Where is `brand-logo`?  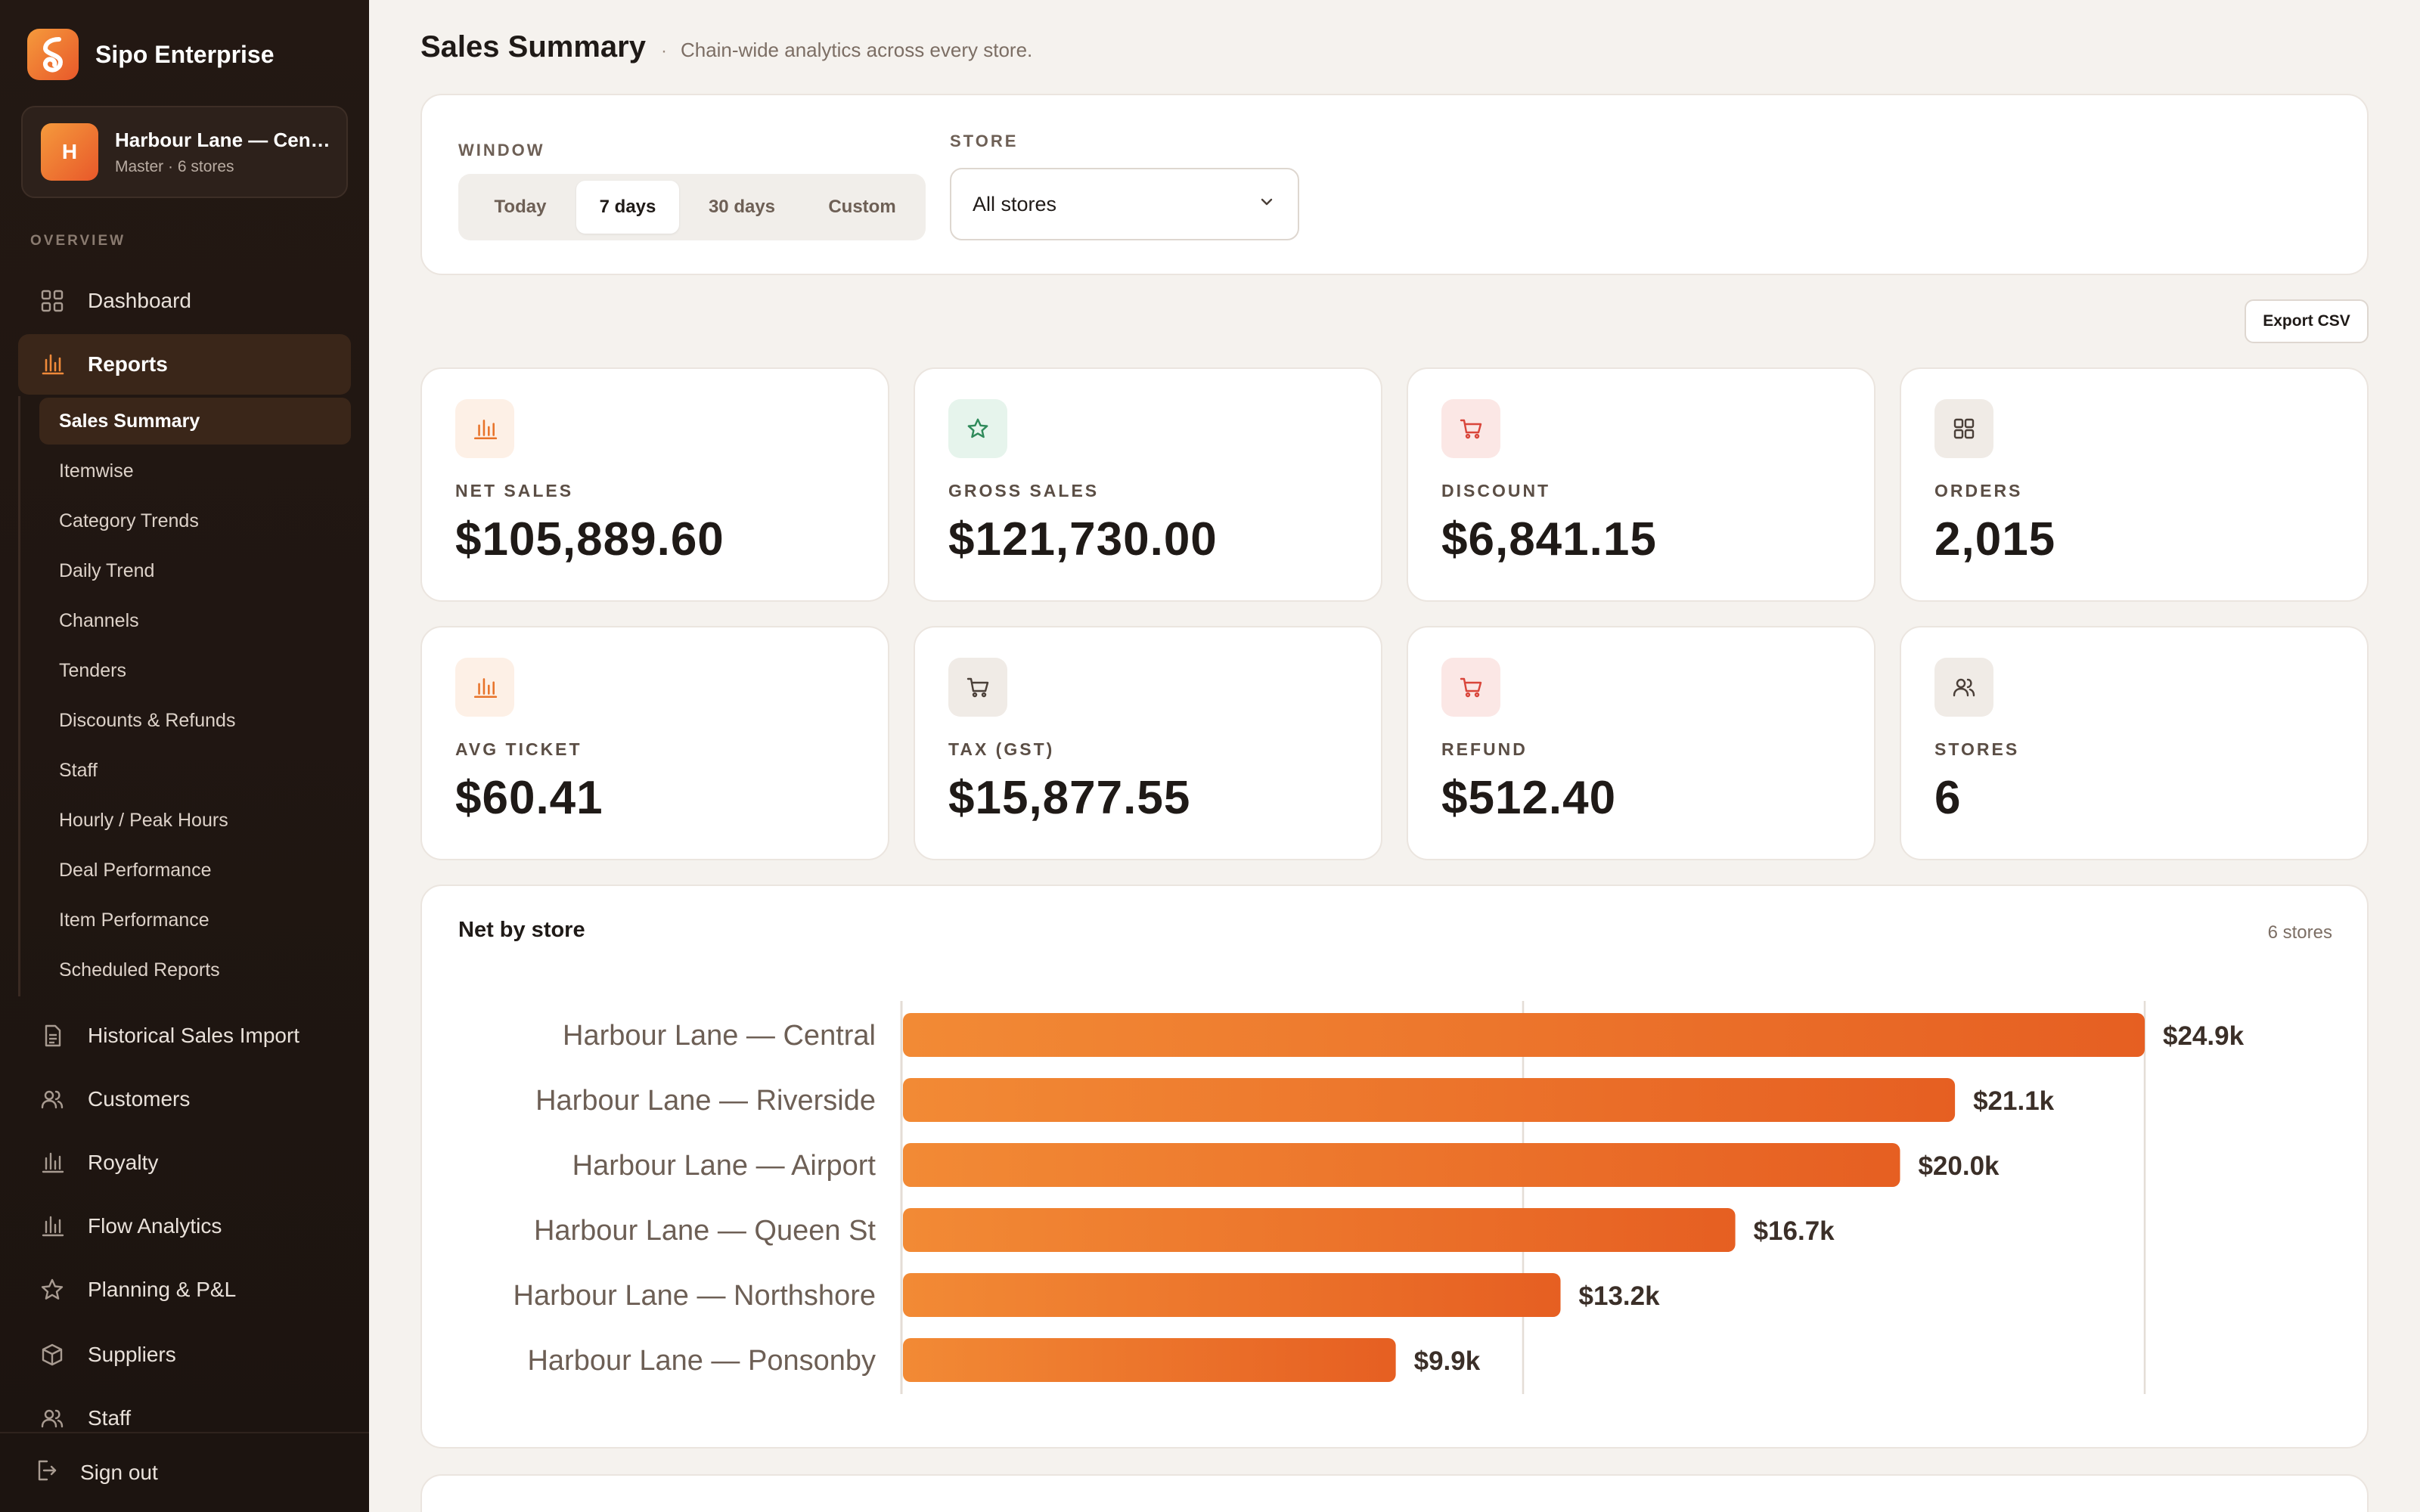
brand-logo is located at coordinates (53, 54).